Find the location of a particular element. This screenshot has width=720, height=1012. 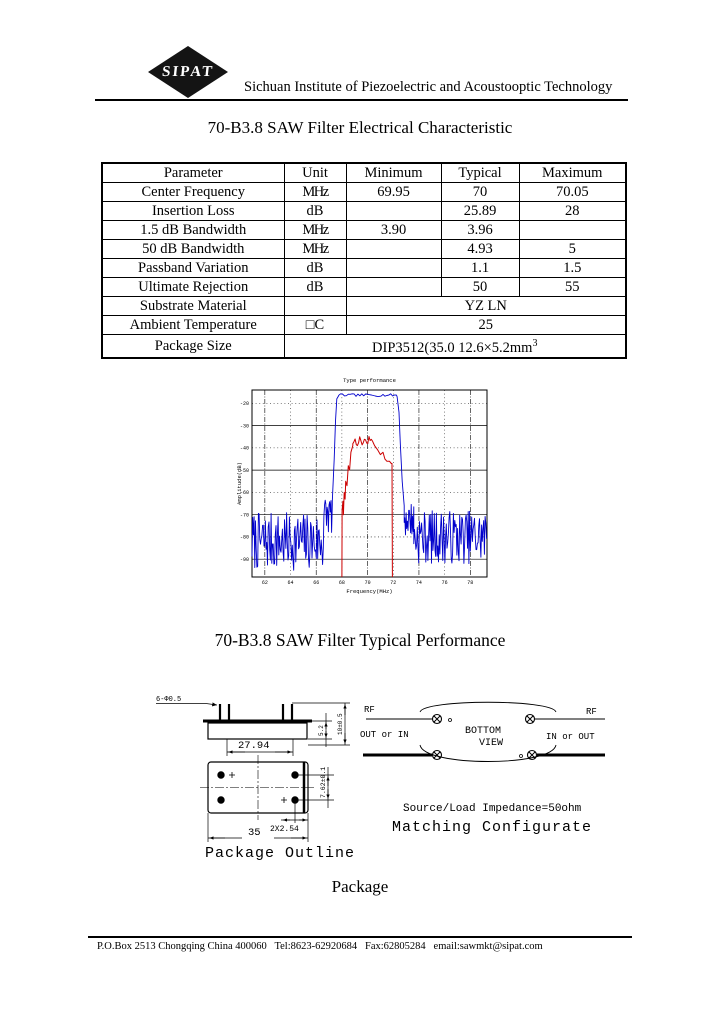

value-cell: 25 is located at coordinates (486, 325).